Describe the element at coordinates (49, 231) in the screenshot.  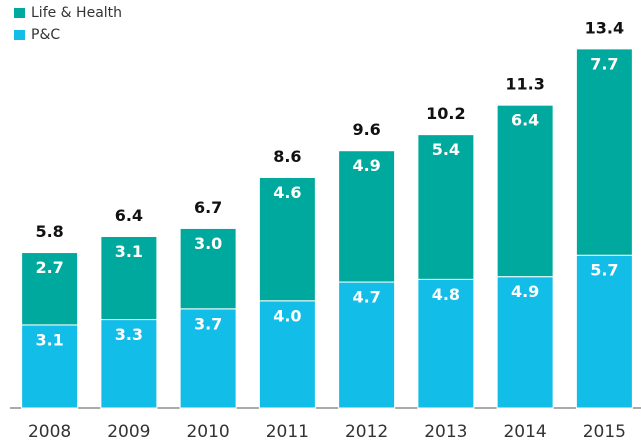
I see `total-label: 5.8` at that location.